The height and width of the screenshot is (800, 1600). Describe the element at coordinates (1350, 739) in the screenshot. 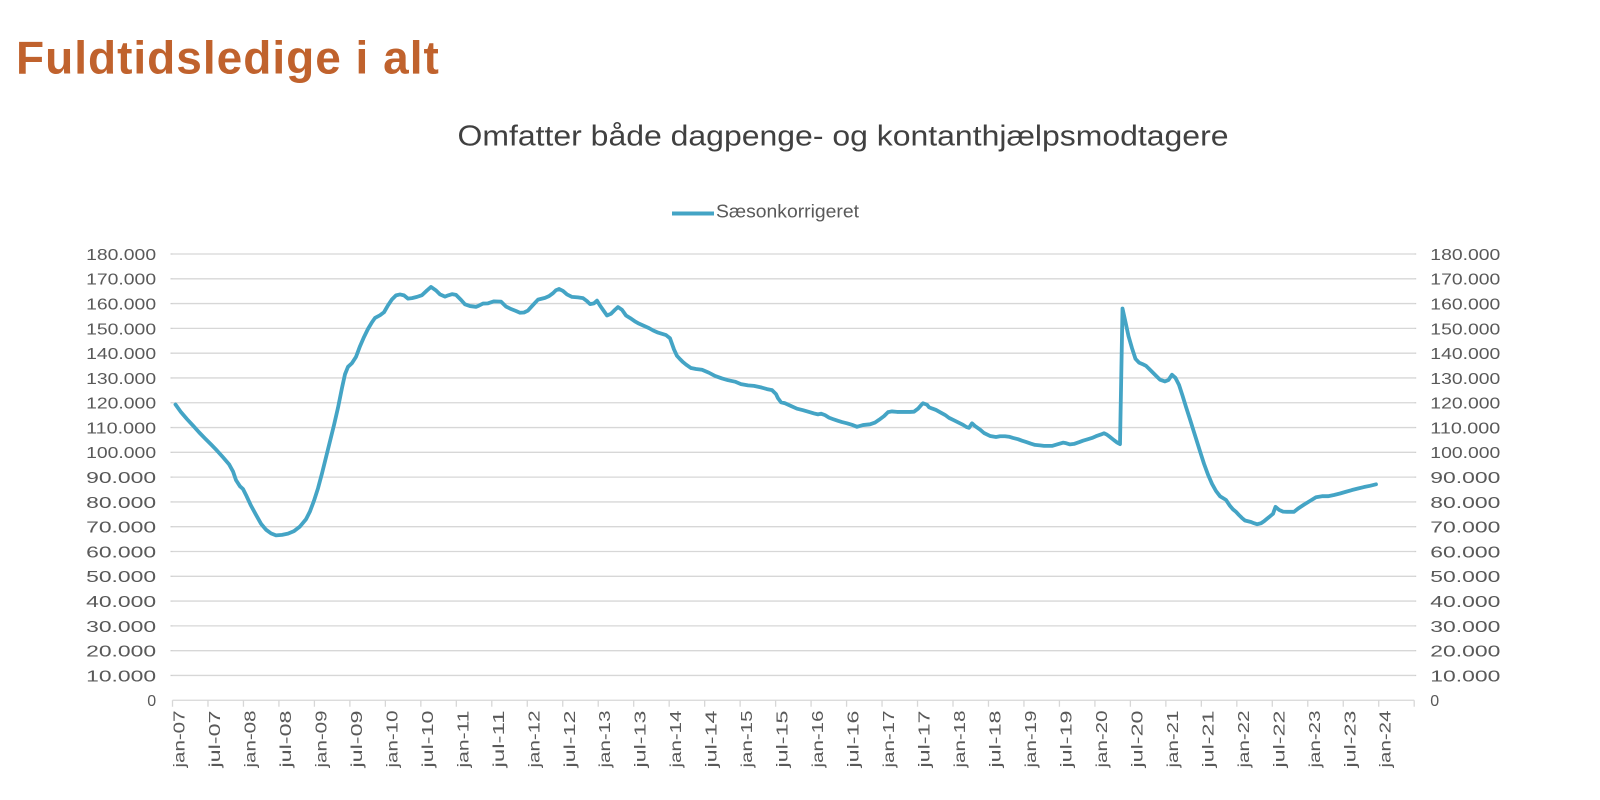

I see `svg-text: jul-23` at that location.